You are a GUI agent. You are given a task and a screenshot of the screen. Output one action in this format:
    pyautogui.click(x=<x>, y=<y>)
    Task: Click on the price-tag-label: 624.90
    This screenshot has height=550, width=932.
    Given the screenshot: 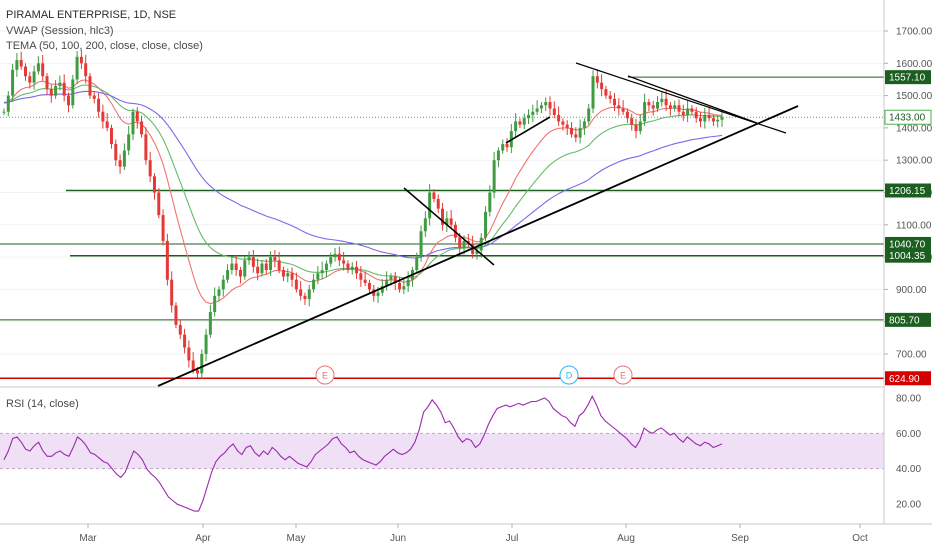 What is the action you would take?
    pyautogui.click(x=904, y=379)
    